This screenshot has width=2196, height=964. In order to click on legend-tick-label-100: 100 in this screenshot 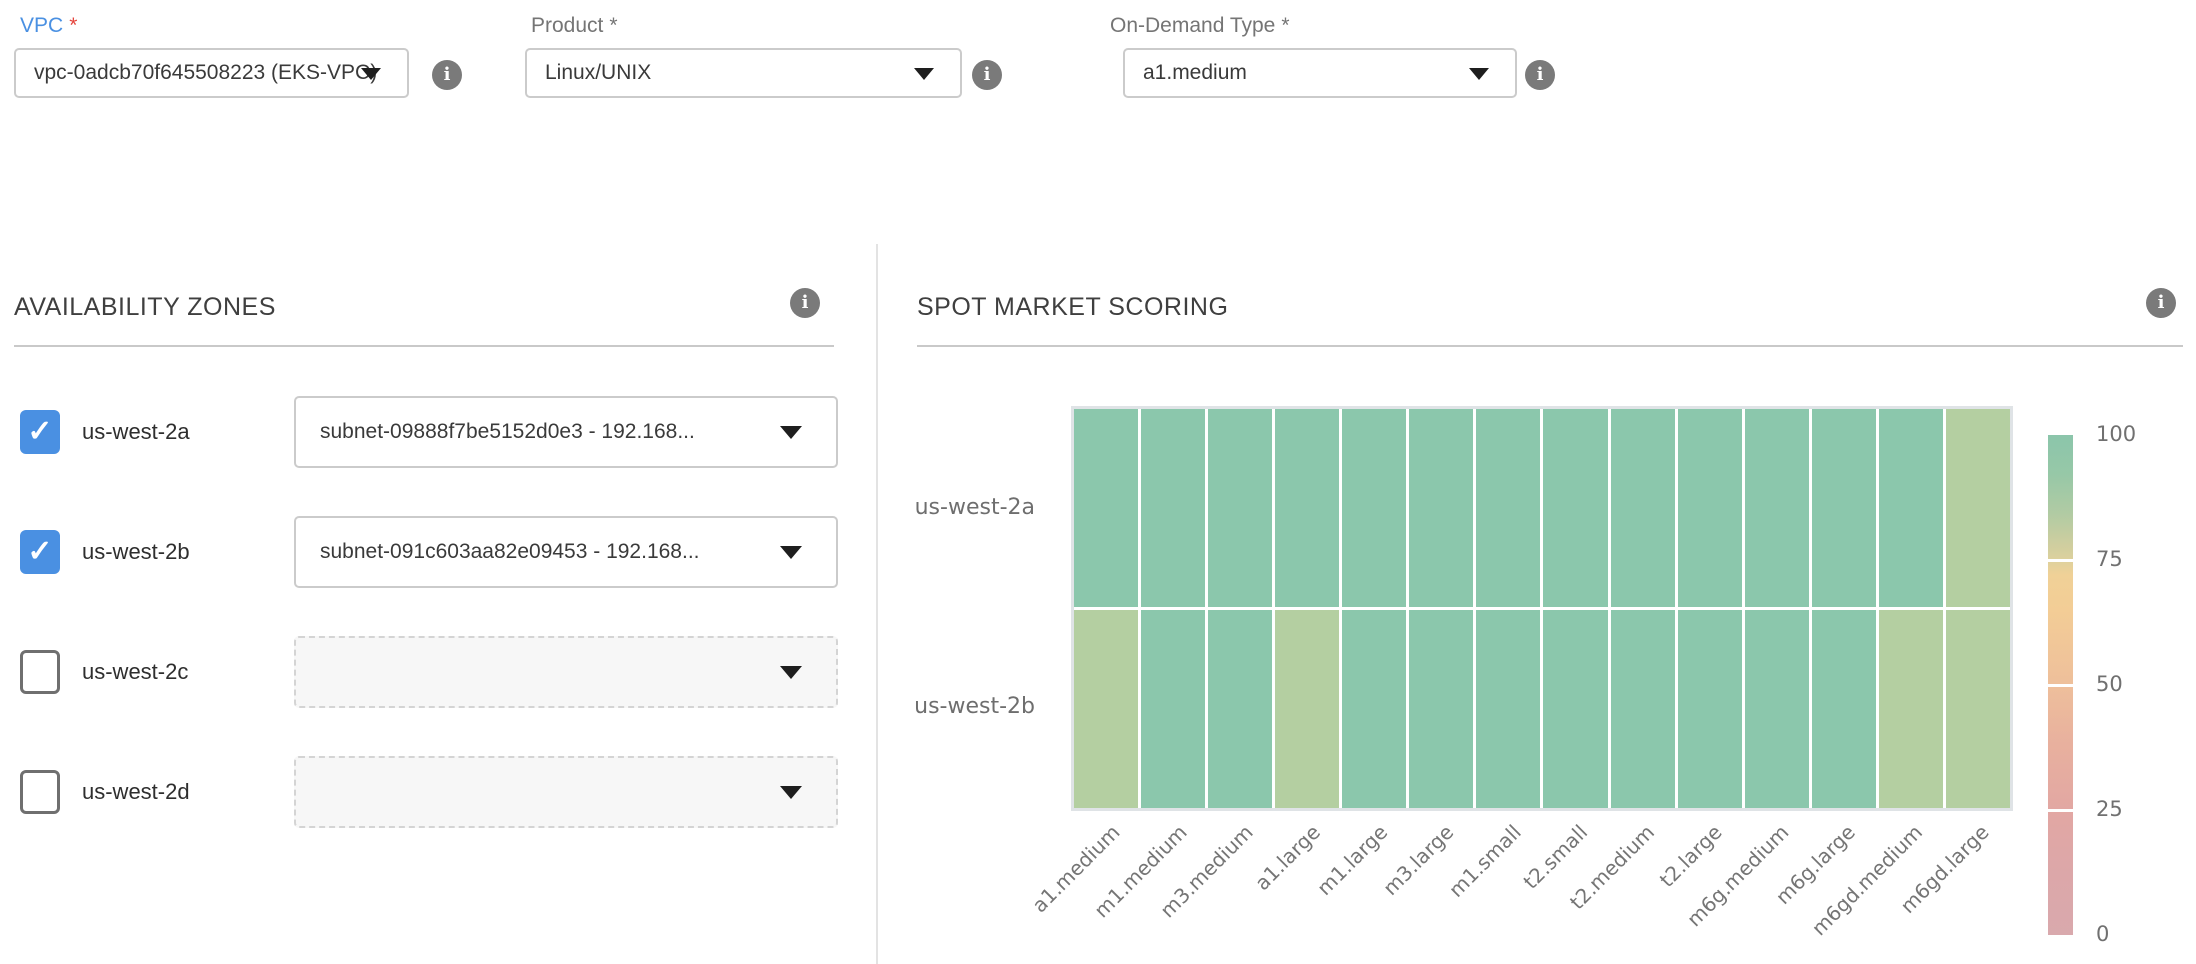, I will do `click(2116, 434)`.